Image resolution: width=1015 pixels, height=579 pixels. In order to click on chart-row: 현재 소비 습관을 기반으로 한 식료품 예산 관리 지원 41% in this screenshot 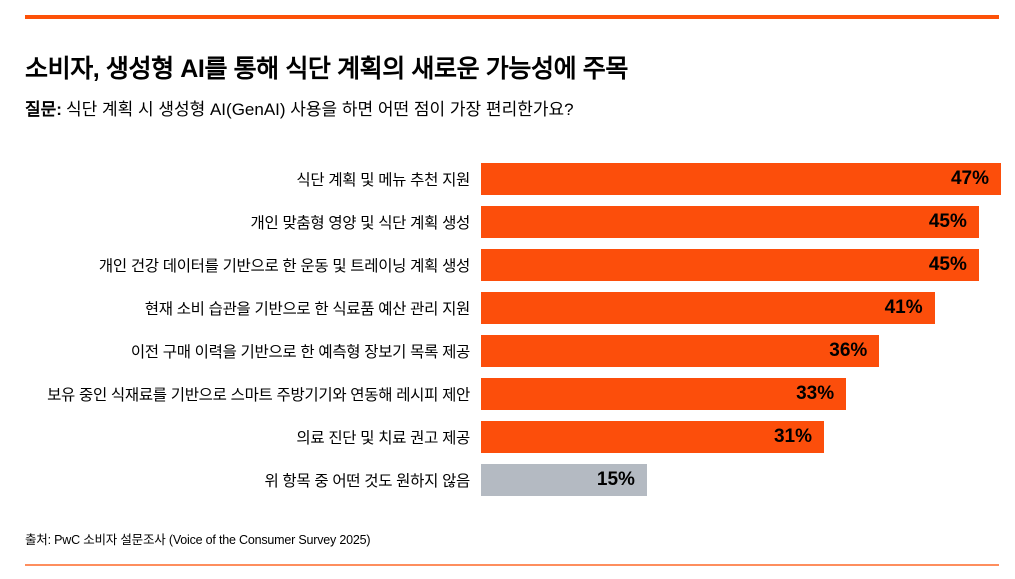, I will do `click(513, 308)`.